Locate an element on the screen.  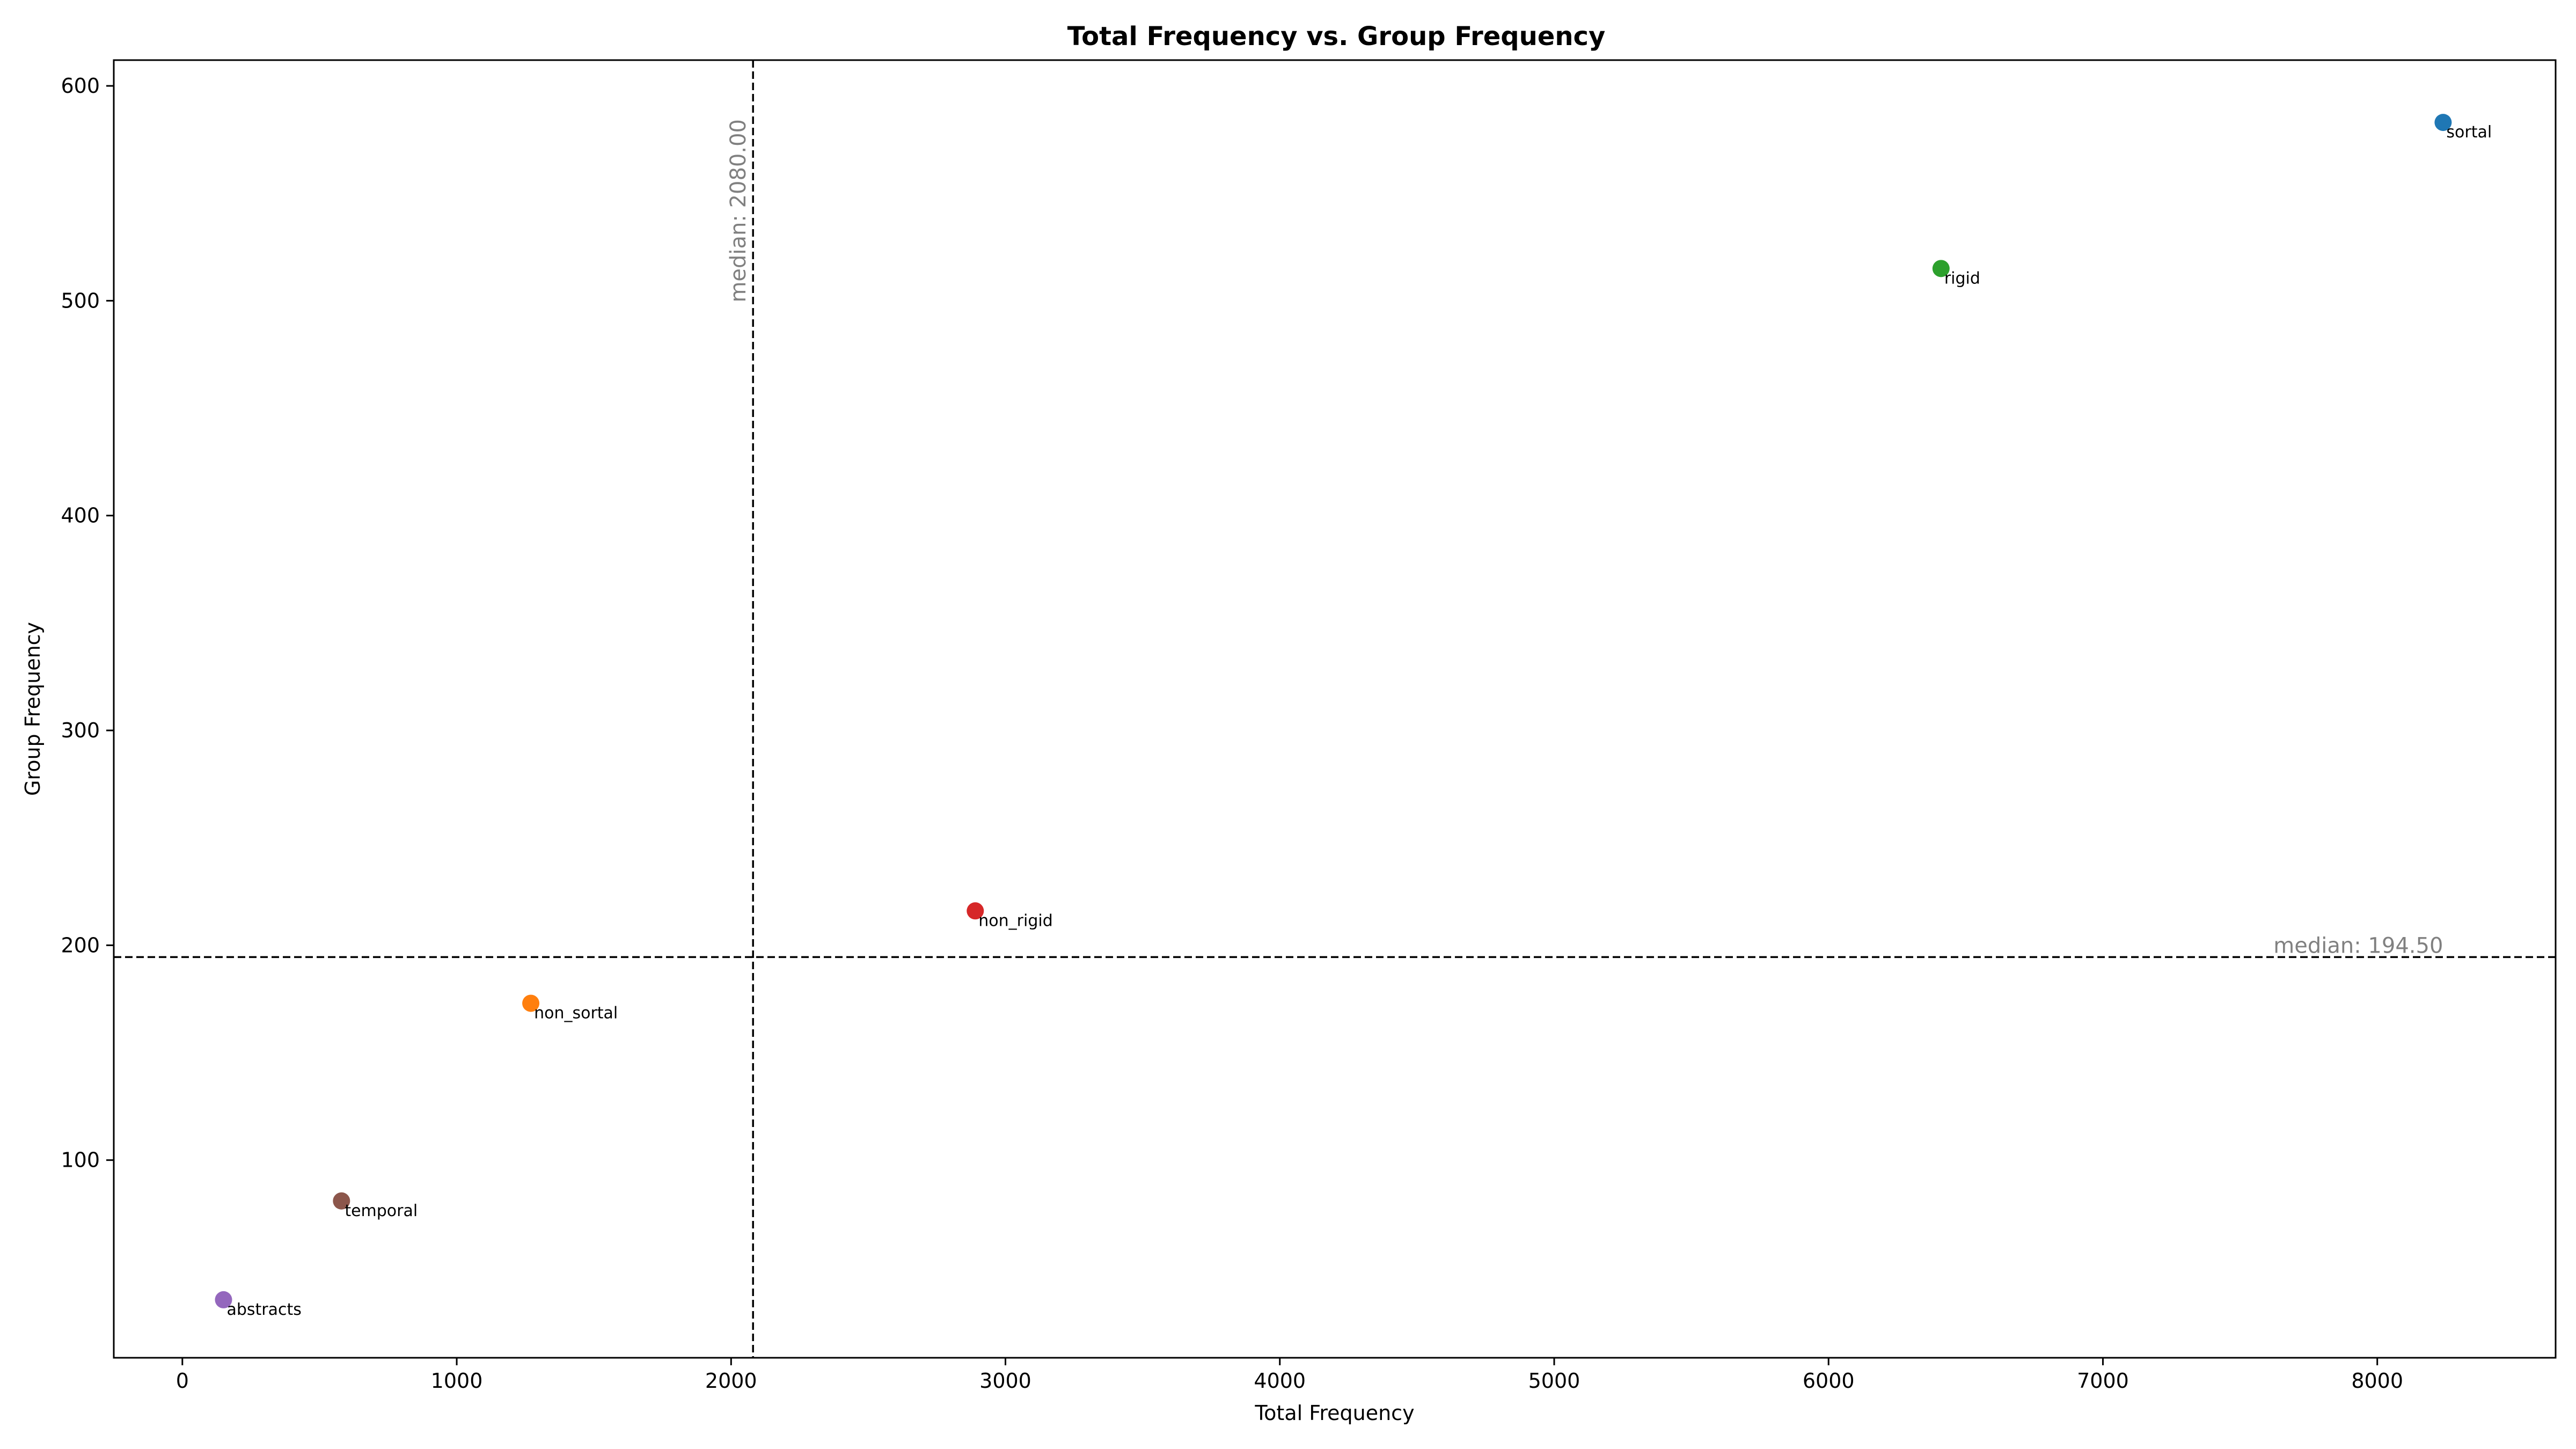
x-tick-label: 4000 is located at coordinates (1280, 1381).